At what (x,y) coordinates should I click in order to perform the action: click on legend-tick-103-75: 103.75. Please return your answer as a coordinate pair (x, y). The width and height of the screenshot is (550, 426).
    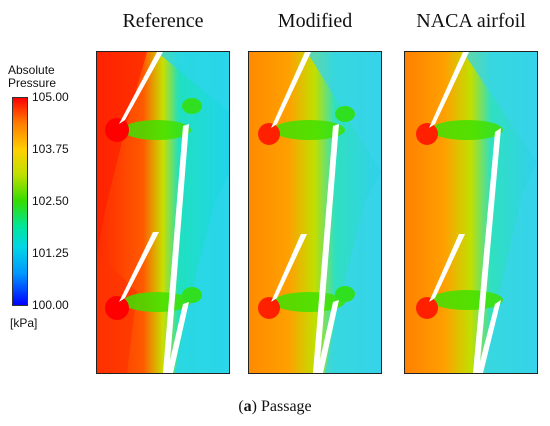
    Looking at the image, I should click on (50, 149).